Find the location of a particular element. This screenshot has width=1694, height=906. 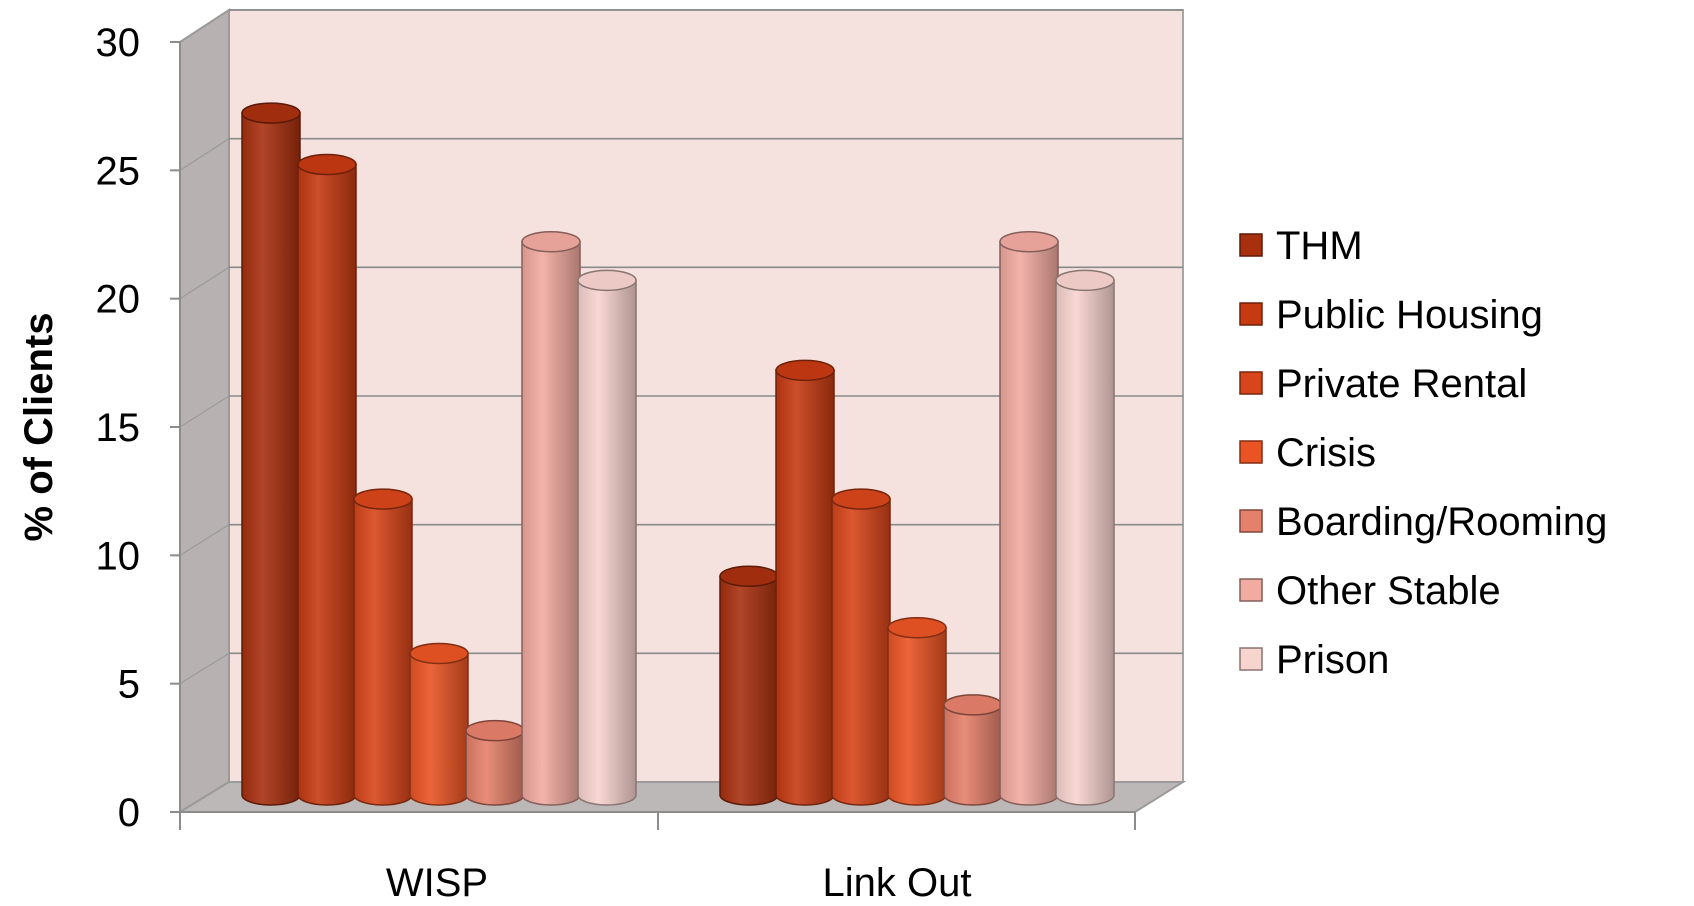

legend-item: Crisis is located at coordinates (1307, 453).